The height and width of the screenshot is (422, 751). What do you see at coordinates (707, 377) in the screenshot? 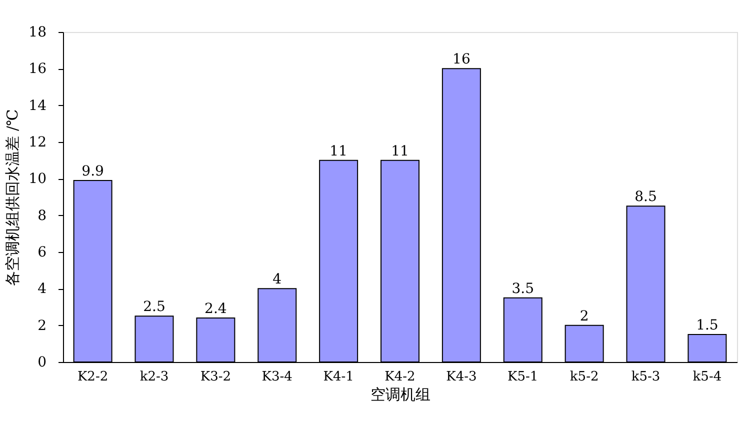
I see `x-tick-label: k5-4` at bounding box center [707, 377].